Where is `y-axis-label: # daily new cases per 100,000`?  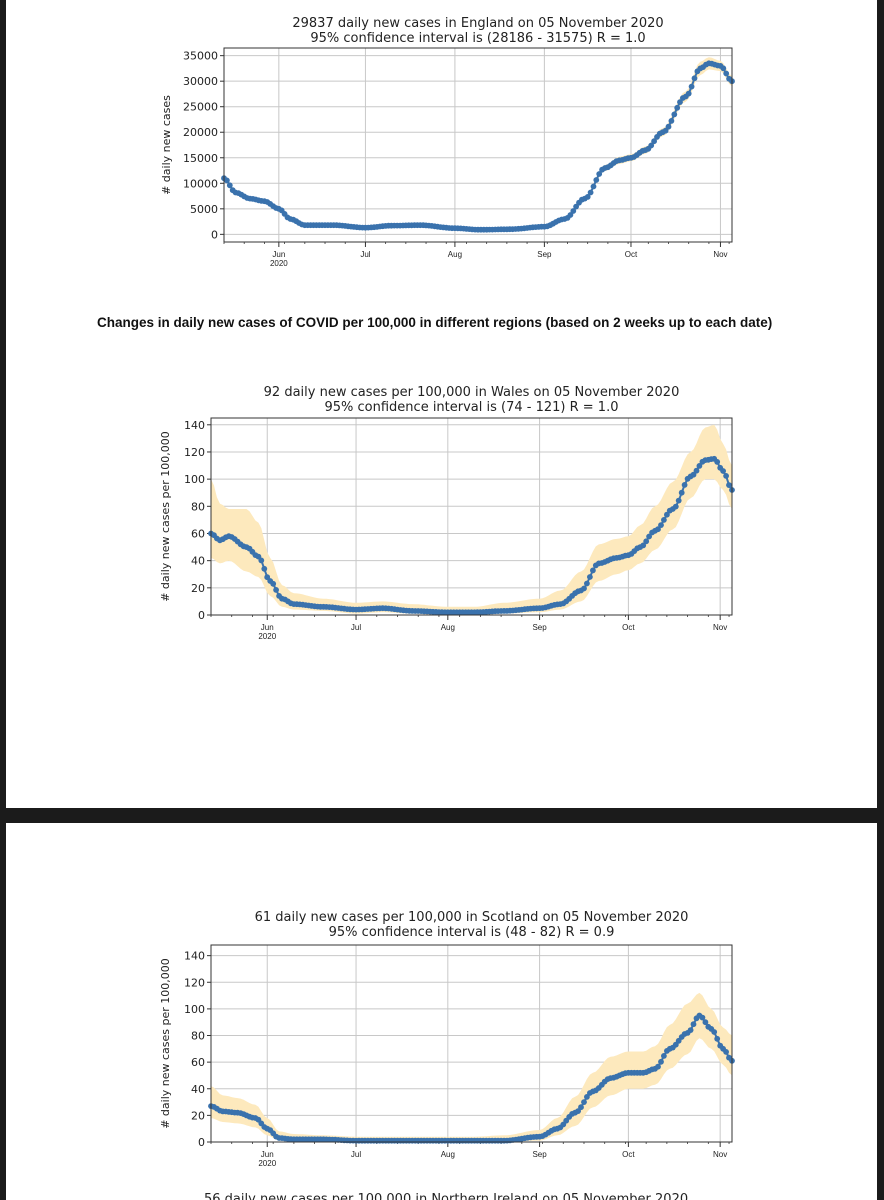
y-axis-label: # daily new cases per 100,000 is located at coordinates (165, 1043).